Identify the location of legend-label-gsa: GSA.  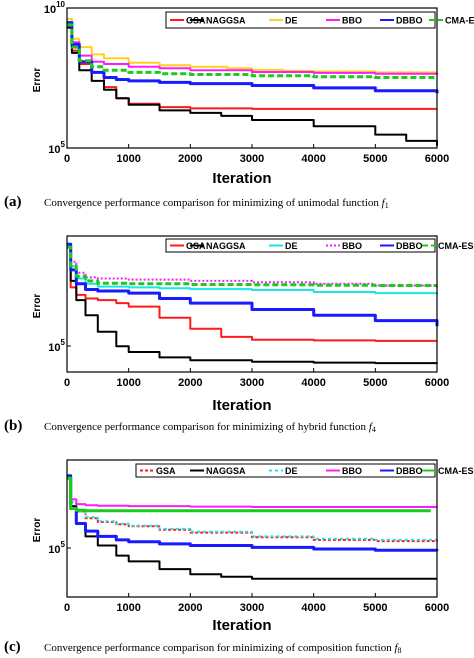
(166, 471).